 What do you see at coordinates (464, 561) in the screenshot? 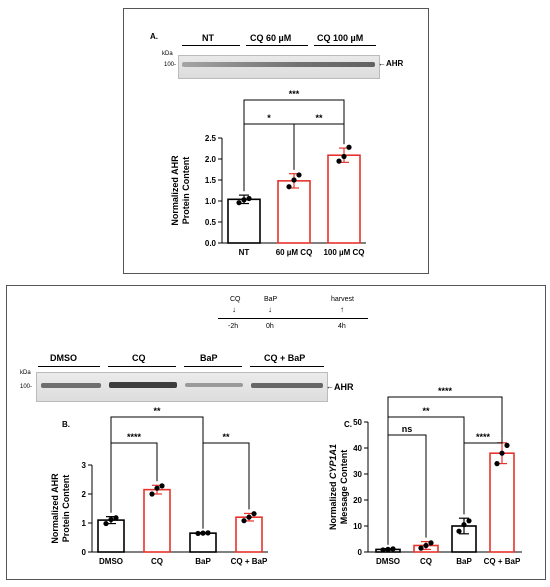
I see `x-tick-label: BaP` at bounding box center [464, 561].